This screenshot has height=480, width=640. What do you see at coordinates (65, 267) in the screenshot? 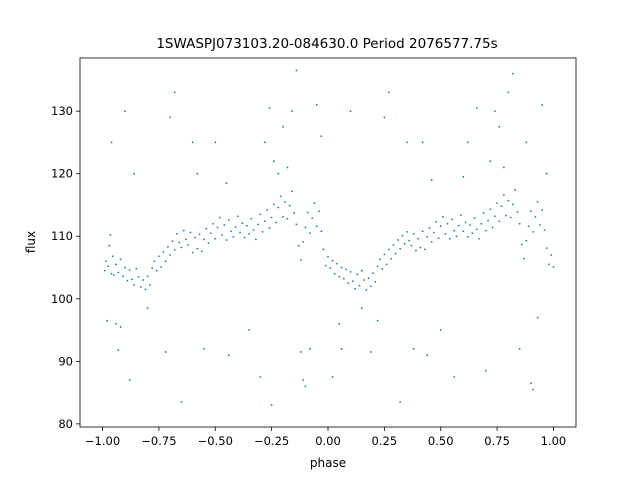
I see `y-axis-ticks: 80 90 100 110 120 130` at bounding box center [65, 267].